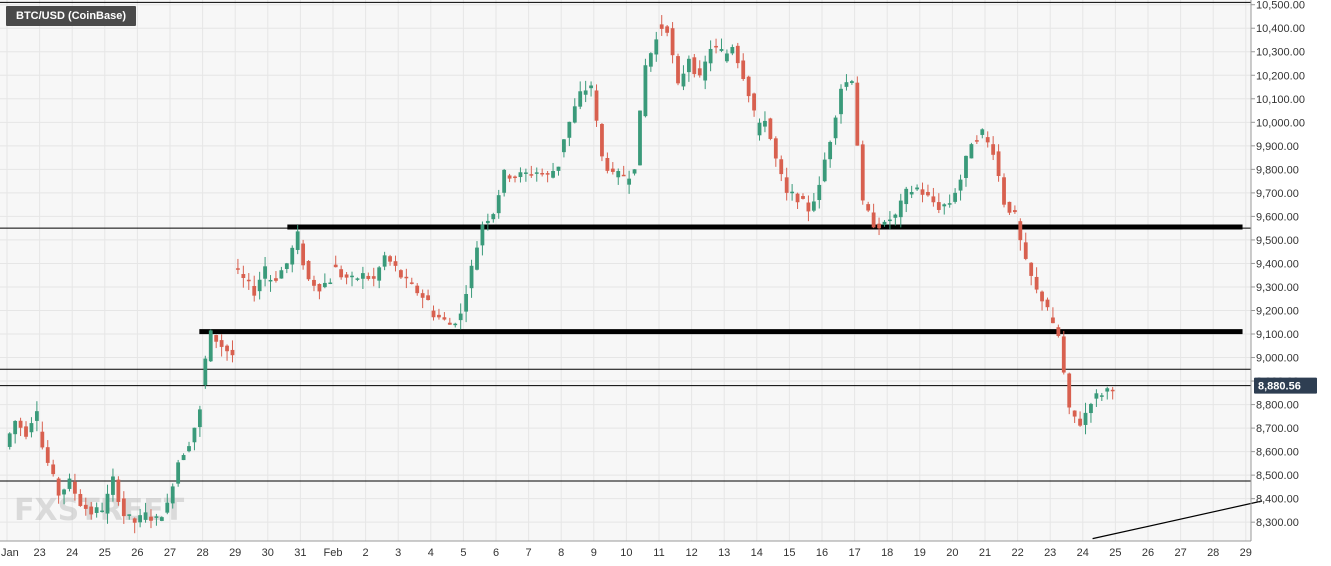 The image size is (1331, 566). Describe the element at coordinates (333, 553) in the screenshot. I see `x-tick-label: Feb` at that location.